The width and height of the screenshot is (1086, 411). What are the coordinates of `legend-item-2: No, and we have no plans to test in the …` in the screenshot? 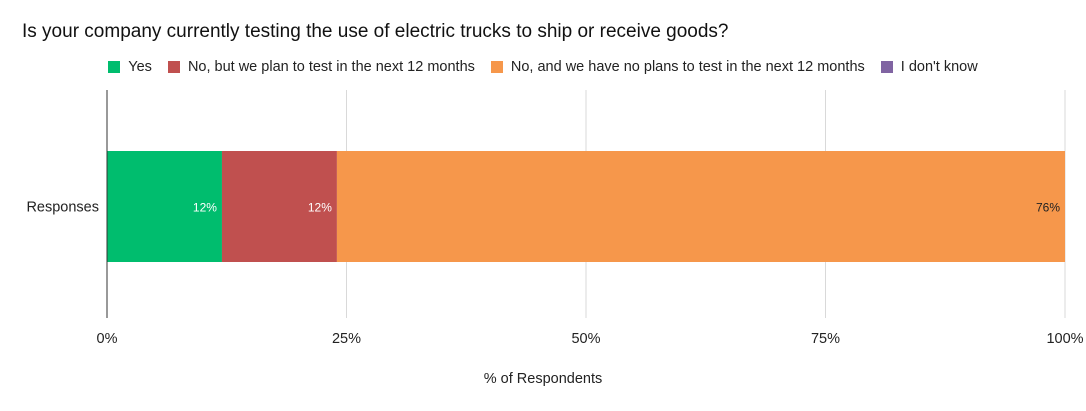 It's located at (677, 67).